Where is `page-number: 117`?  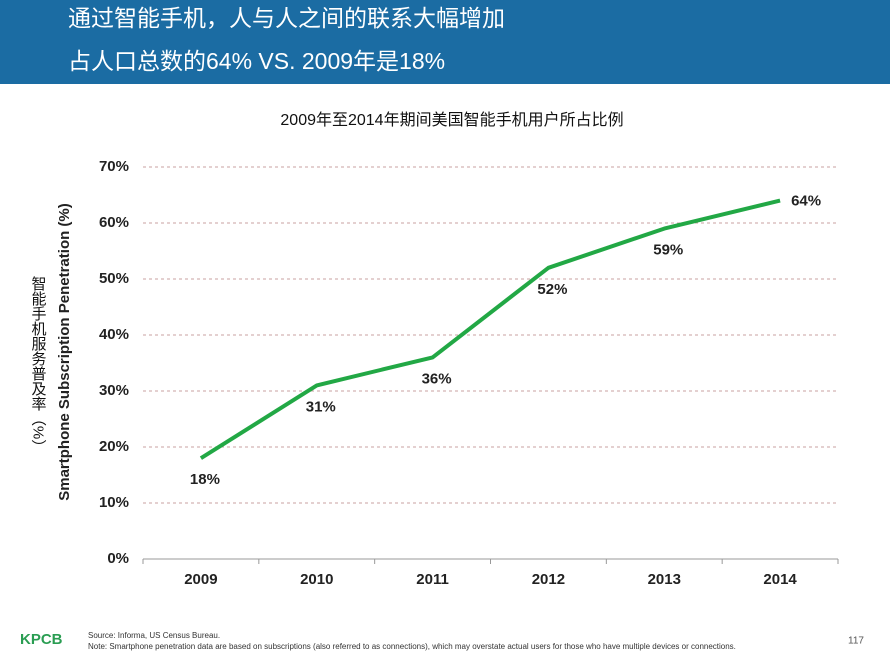 page-number: 117 is located at coordinates (856, 641).